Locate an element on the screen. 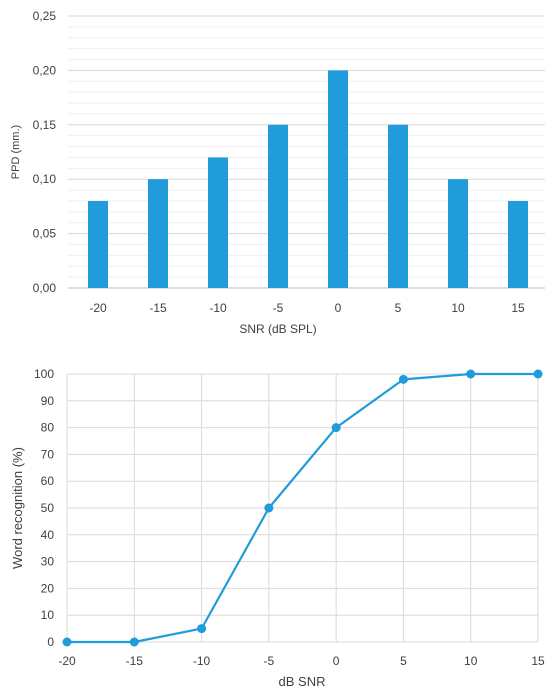  y-tick-label: 40 is located at coordinates (48, 535).